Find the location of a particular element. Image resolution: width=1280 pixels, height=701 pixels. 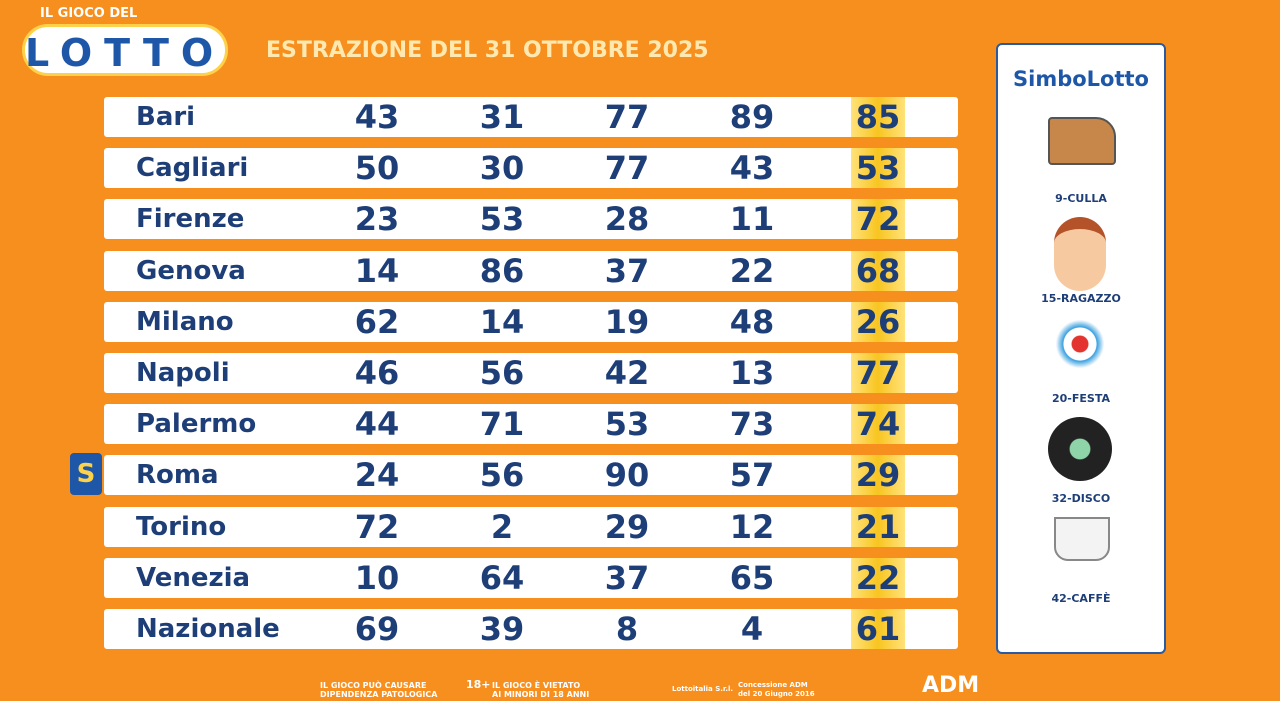

symbol-label: 42-CAFFÈ is located at coordinates (1081, 598).